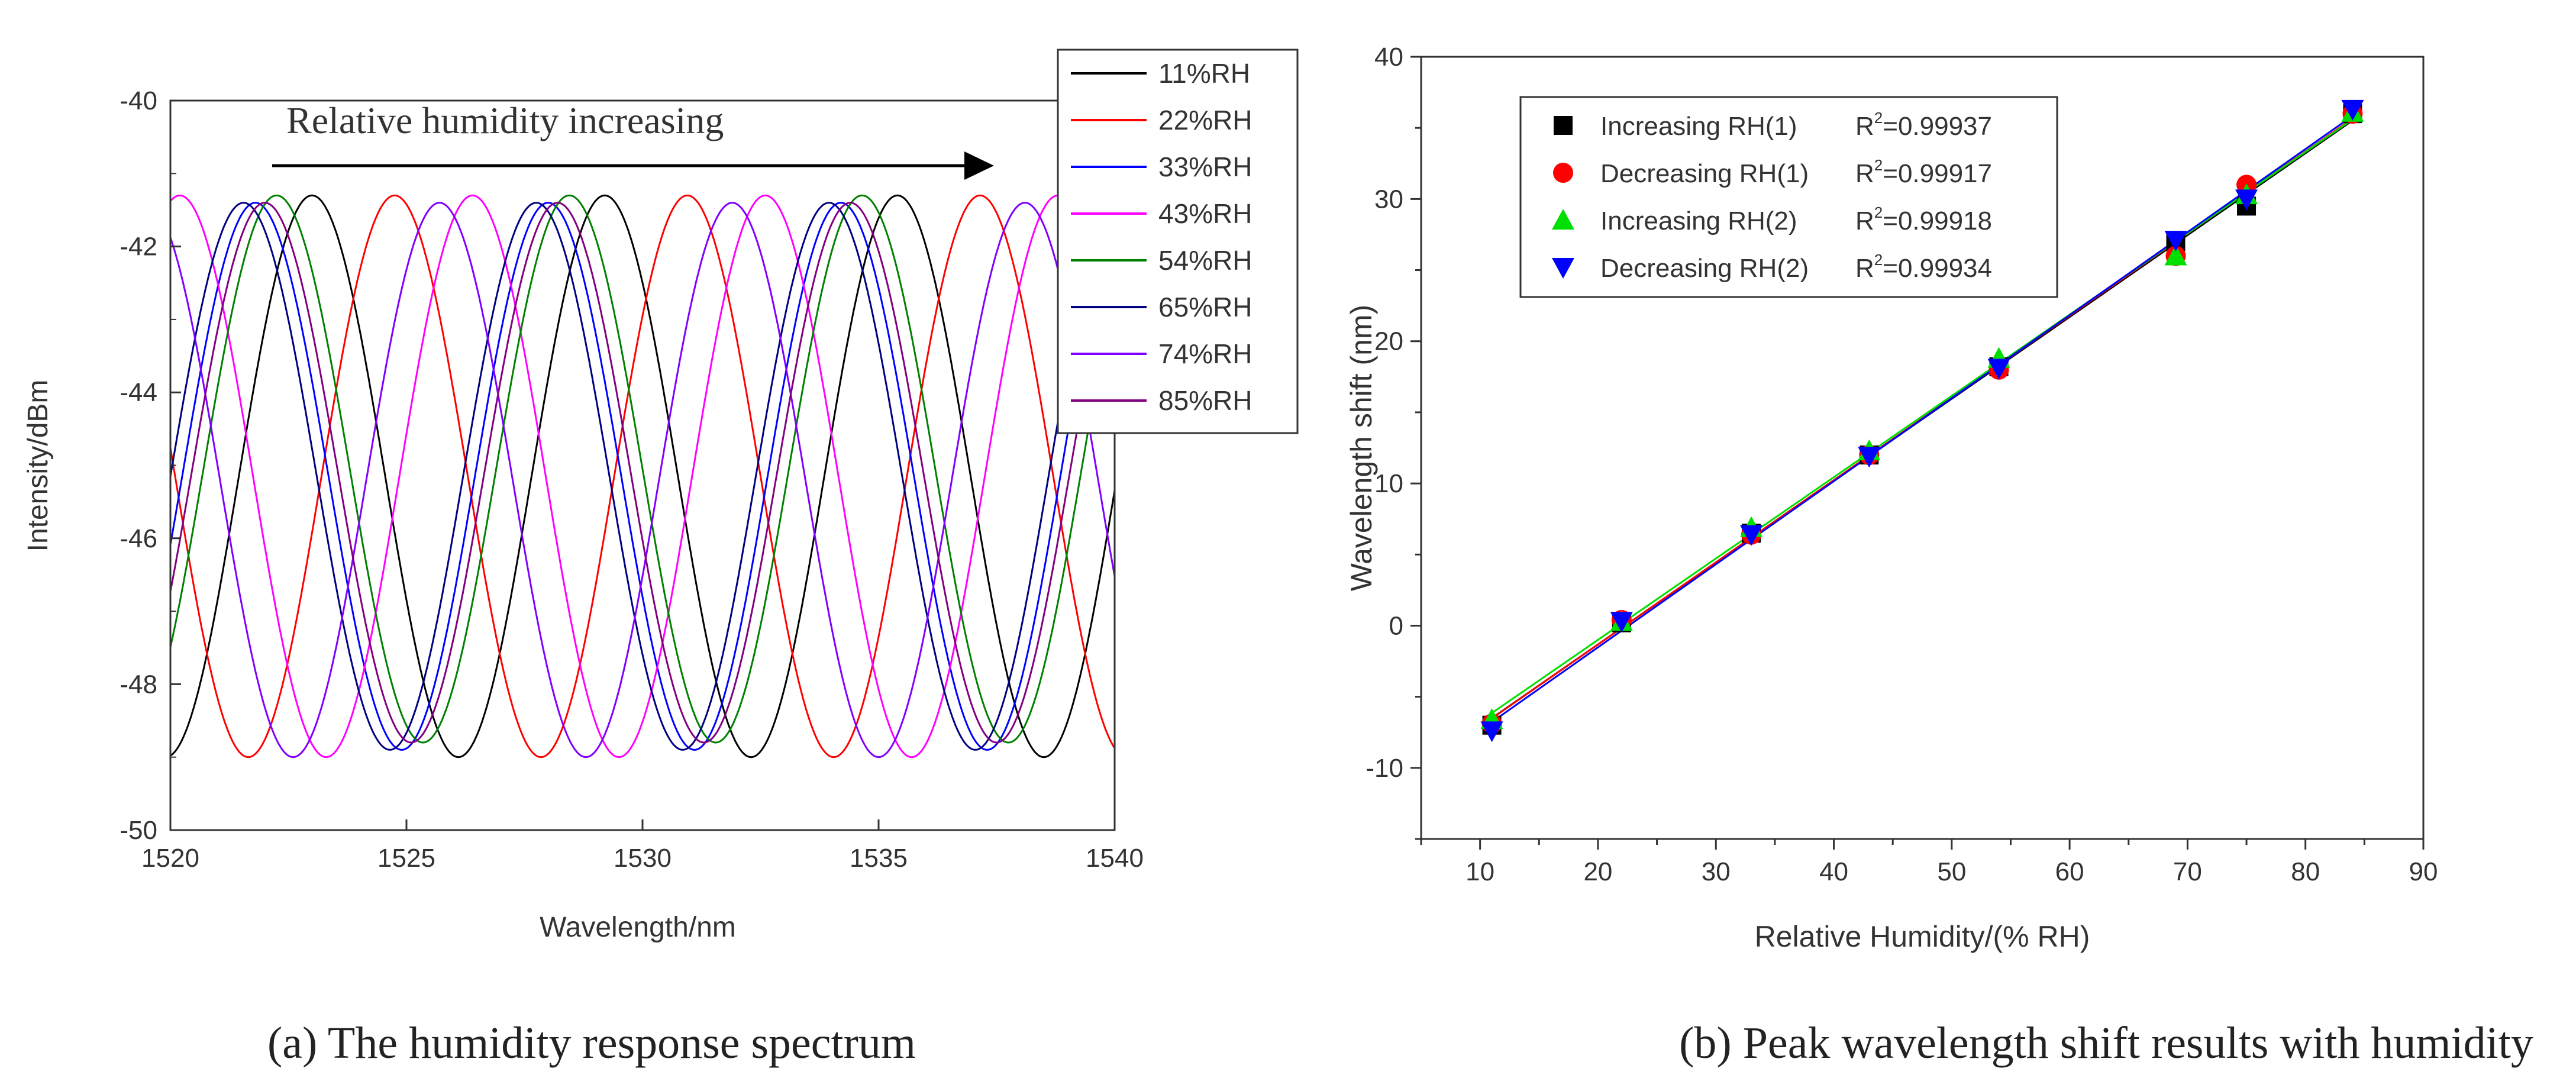 The width and height of the screenshot is (2576, 1091). What do you see at coordinates (1388, 342) in the screenshot?
I see `shift-y-tick-label: 20` at bounding box center [1388, 342].